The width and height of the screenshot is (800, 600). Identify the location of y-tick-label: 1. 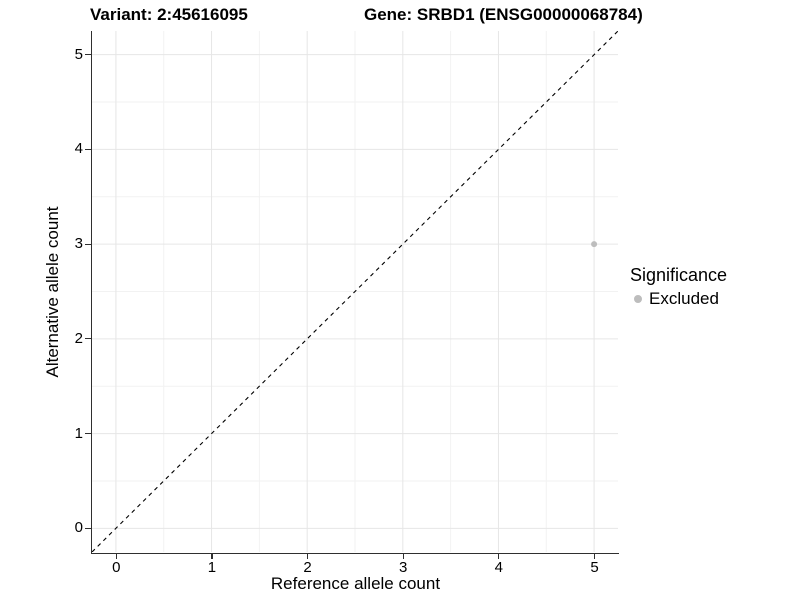
(78, 433).